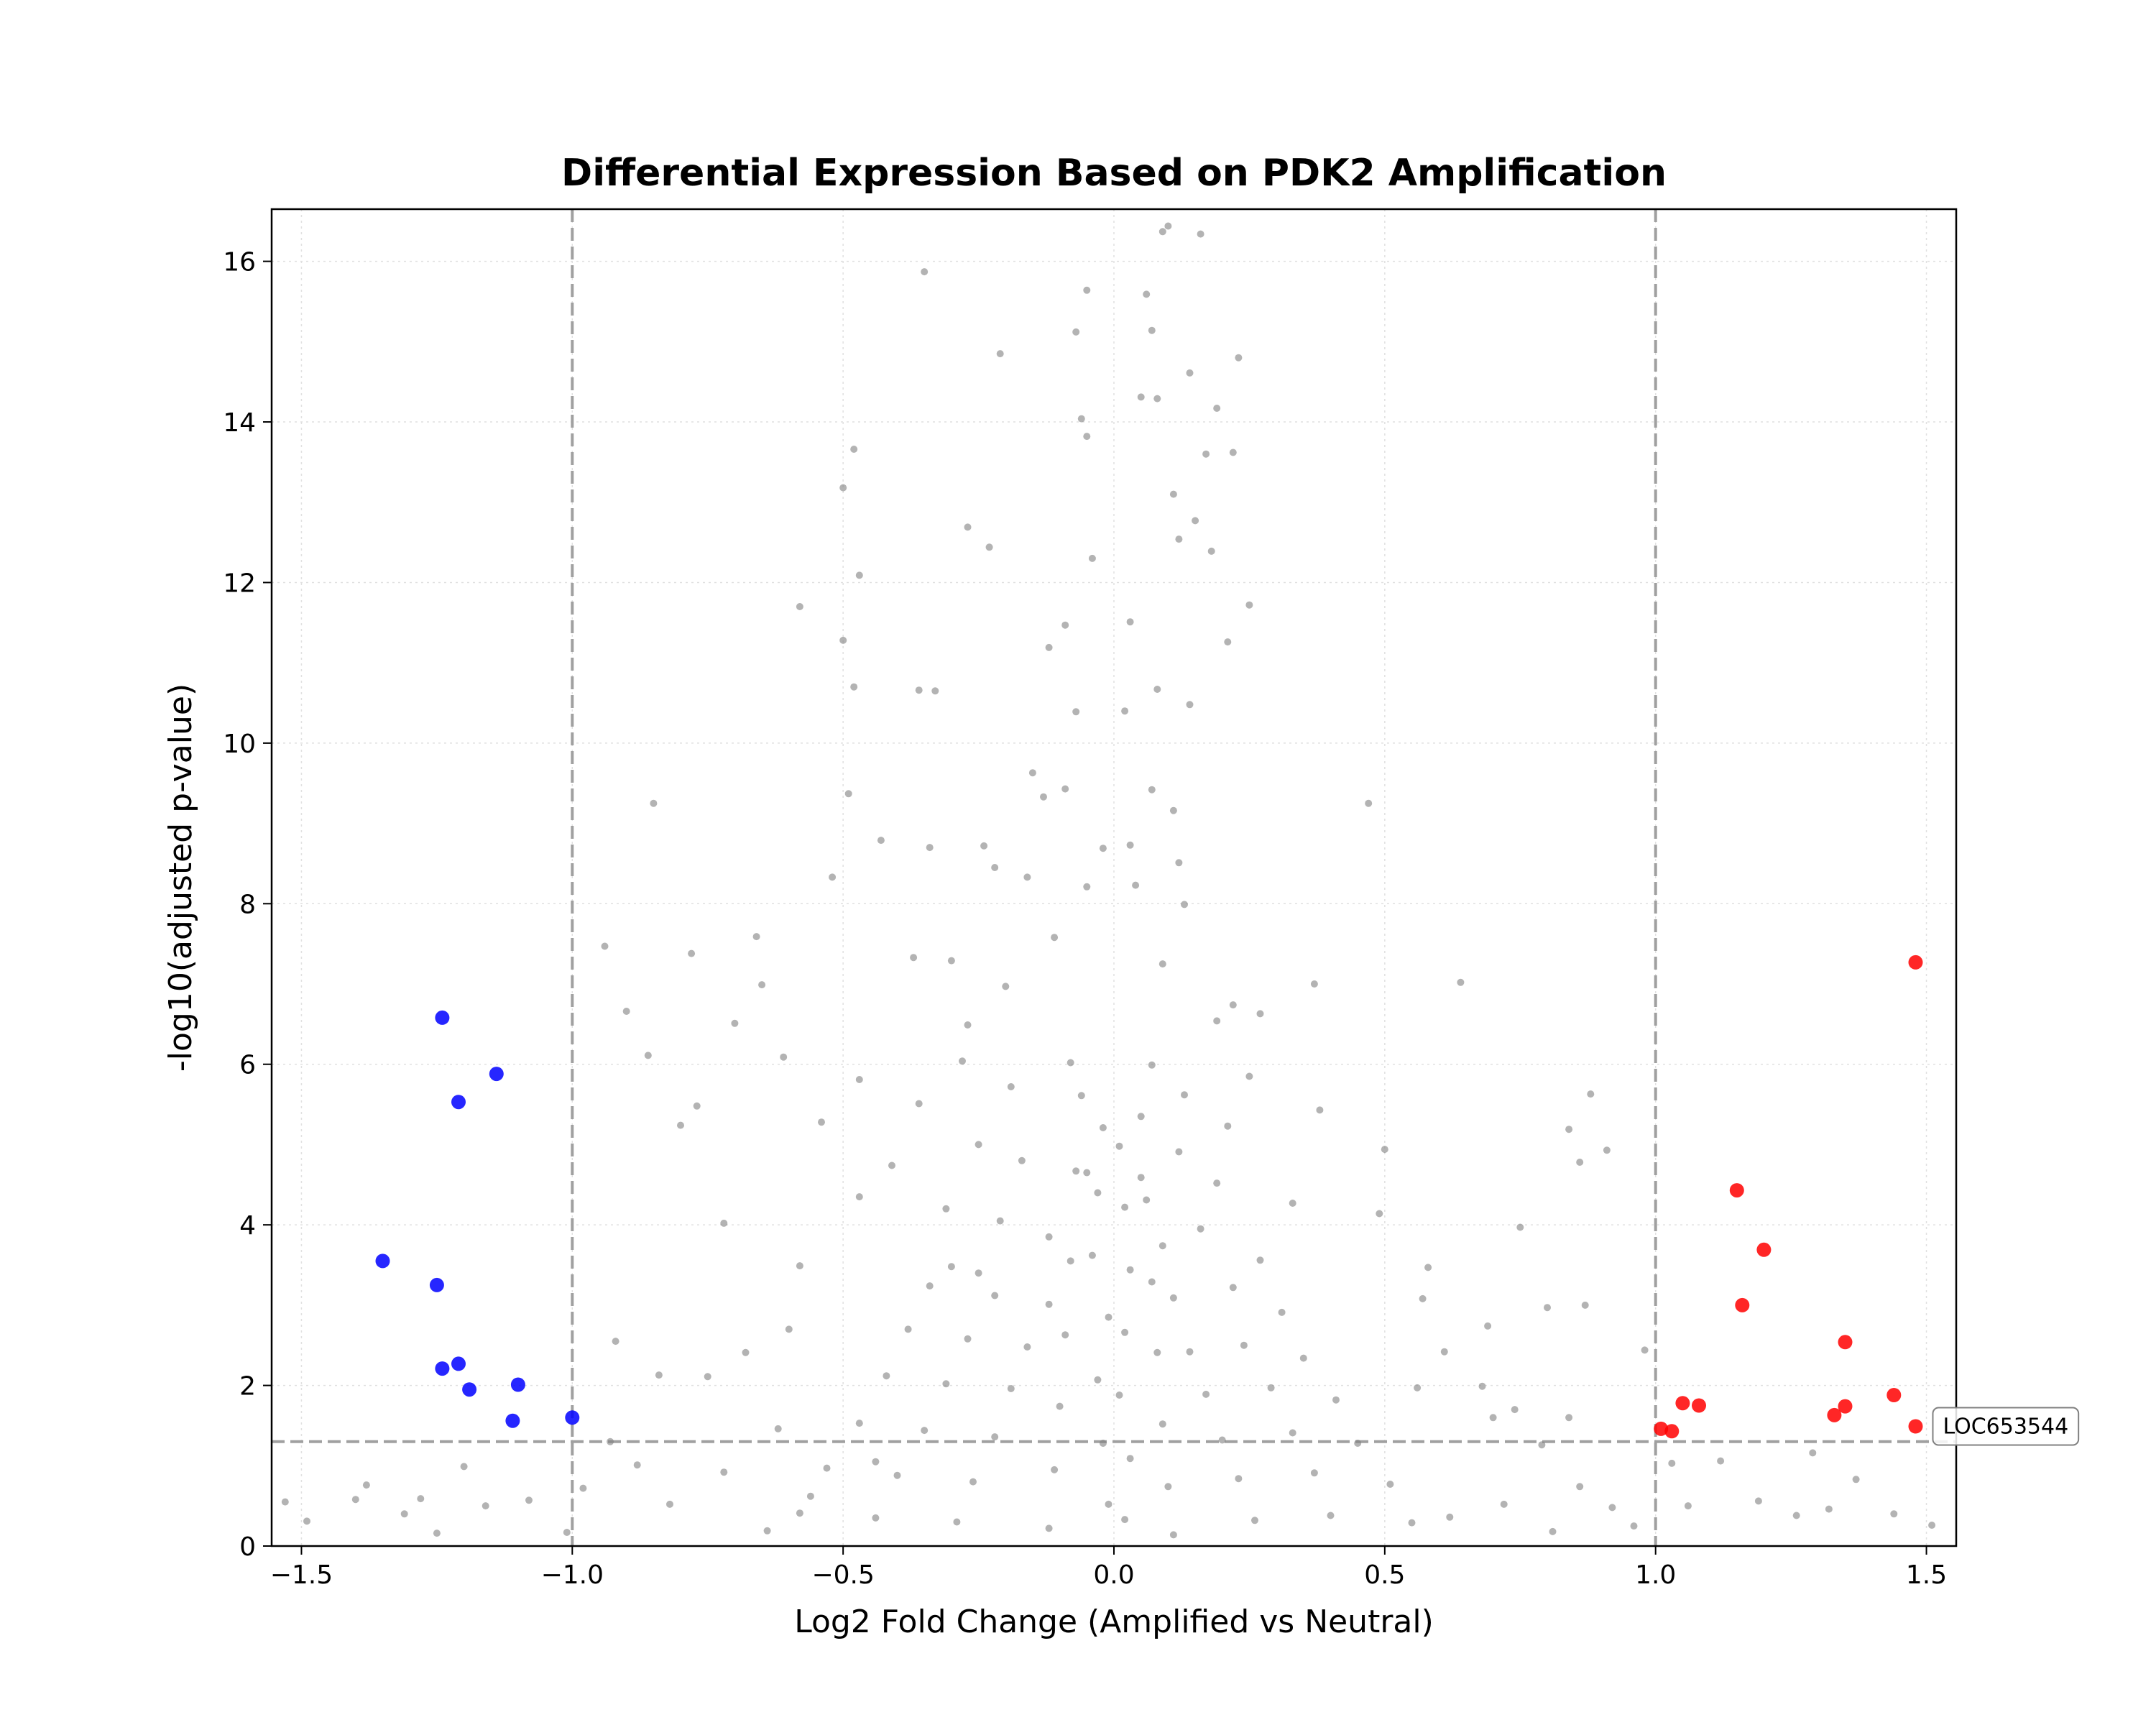 The image size is (2156, 1725). Describe the element at coordinates (239, 423) in the screenshot. I see `y-tick-label: 14` at that location.